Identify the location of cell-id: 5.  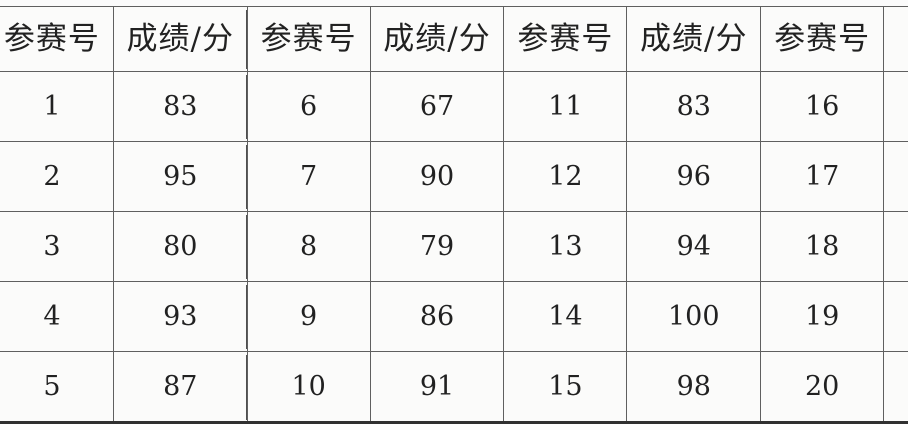
(57, 387).